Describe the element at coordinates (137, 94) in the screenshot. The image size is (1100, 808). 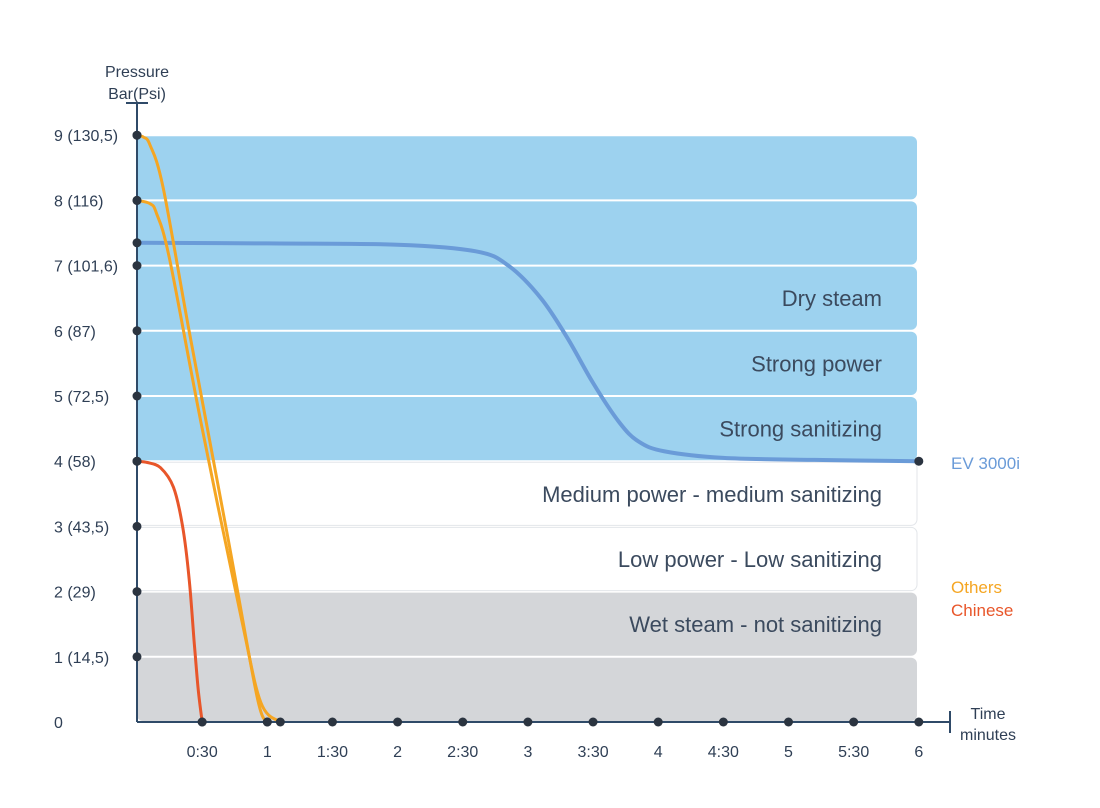
I see `y-axis-title-line2: Bar(Psi)` at that location.